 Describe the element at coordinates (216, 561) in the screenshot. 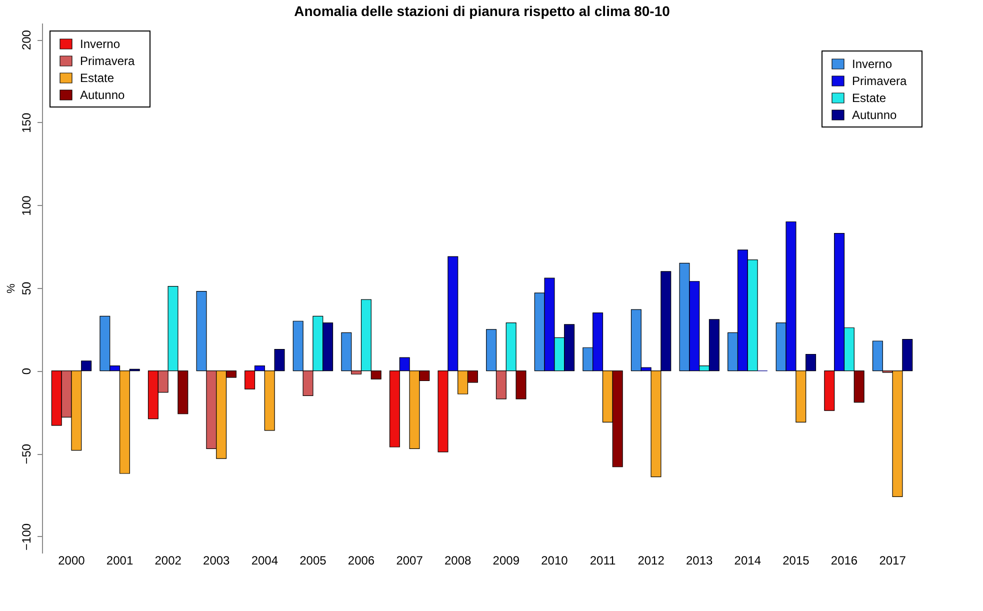

I see `x-tick-label: 2003` at that location.